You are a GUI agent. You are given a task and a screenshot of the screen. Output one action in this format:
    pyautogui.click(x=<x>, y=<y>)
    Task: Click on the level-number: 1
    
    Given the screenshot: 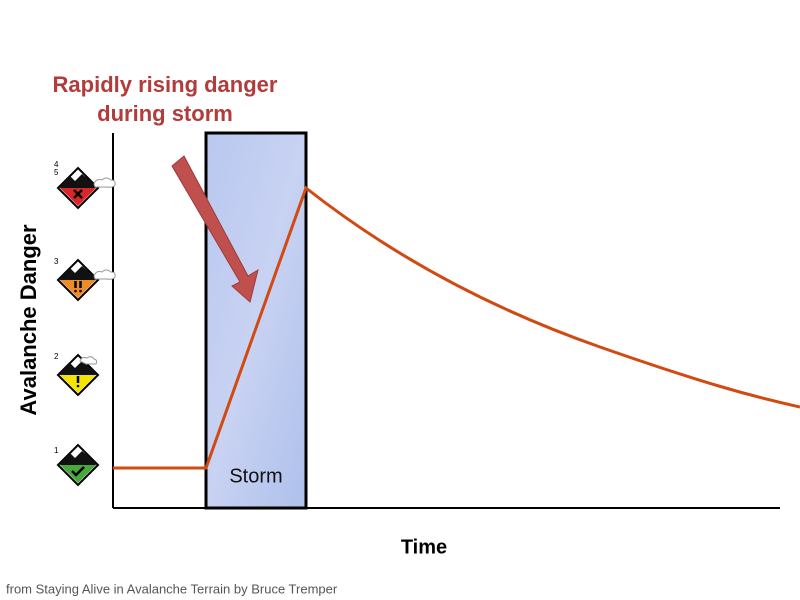 What is the action you would take?
    pyautogui.click(x=56, y=450)
    